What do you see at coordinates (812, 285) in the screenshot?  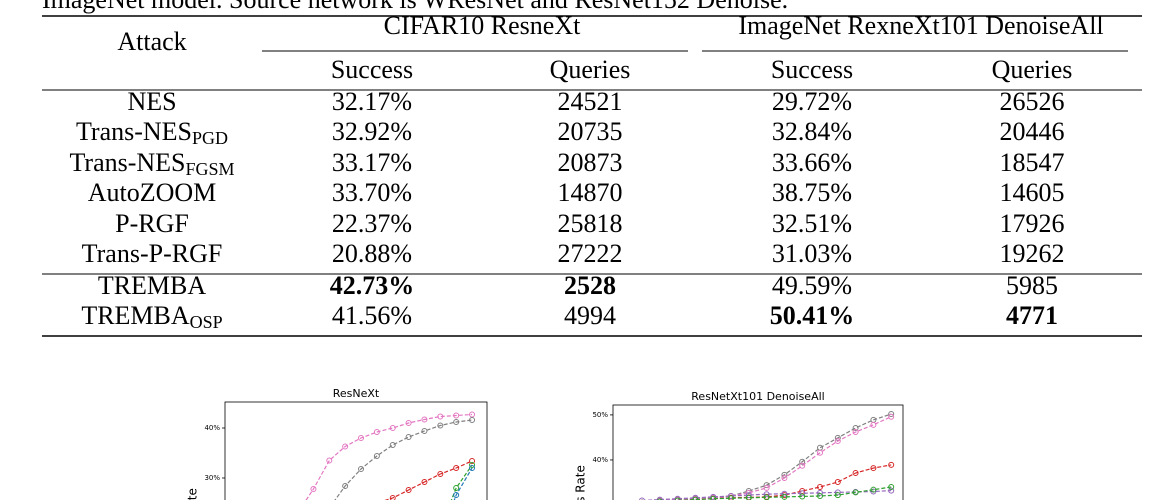 I see `table-cell: 49.59%` at bounding box center [812, 285].